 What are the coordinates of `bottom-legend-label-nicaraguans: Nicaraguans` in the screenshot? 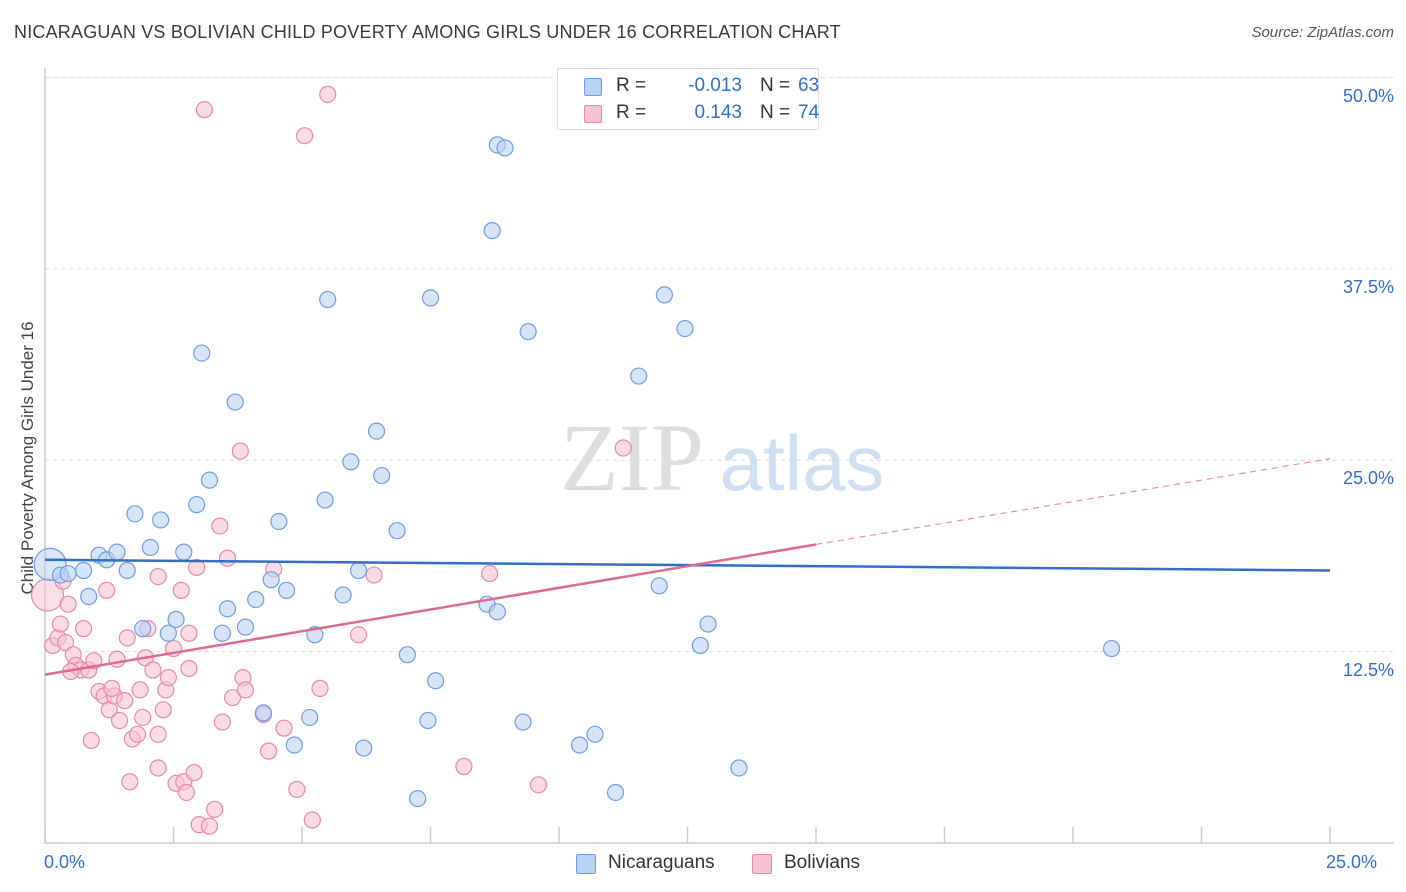 It's located at (661, 862).